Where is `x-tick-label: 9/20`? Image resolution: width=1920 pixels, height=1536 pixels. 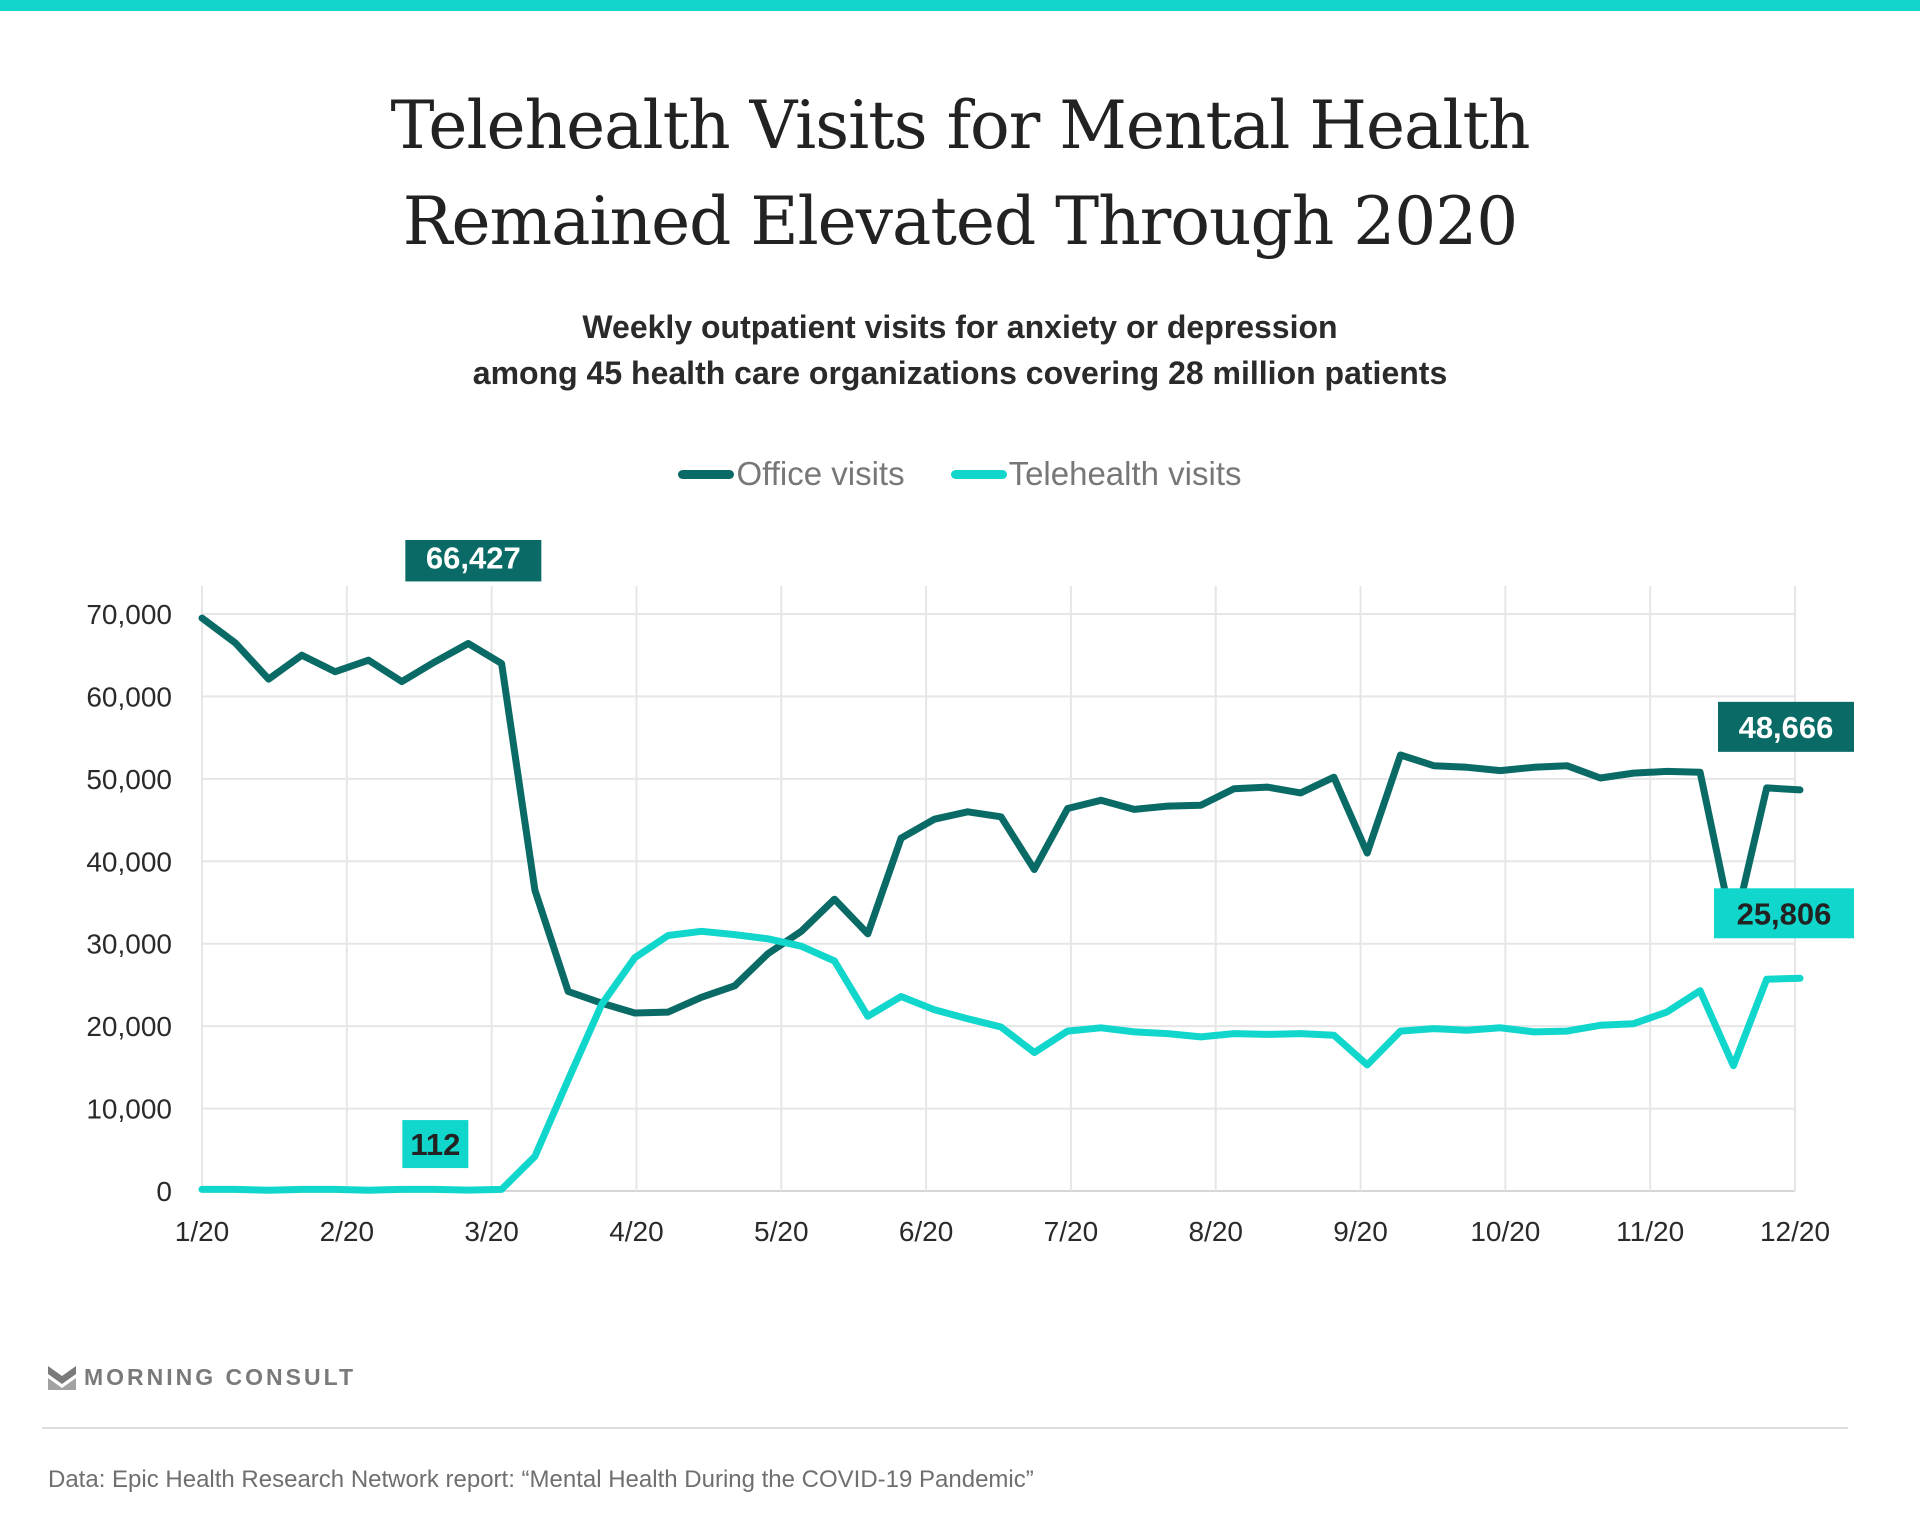
x-tick-label: 9/20 is located at coordinates (1360, 1231).